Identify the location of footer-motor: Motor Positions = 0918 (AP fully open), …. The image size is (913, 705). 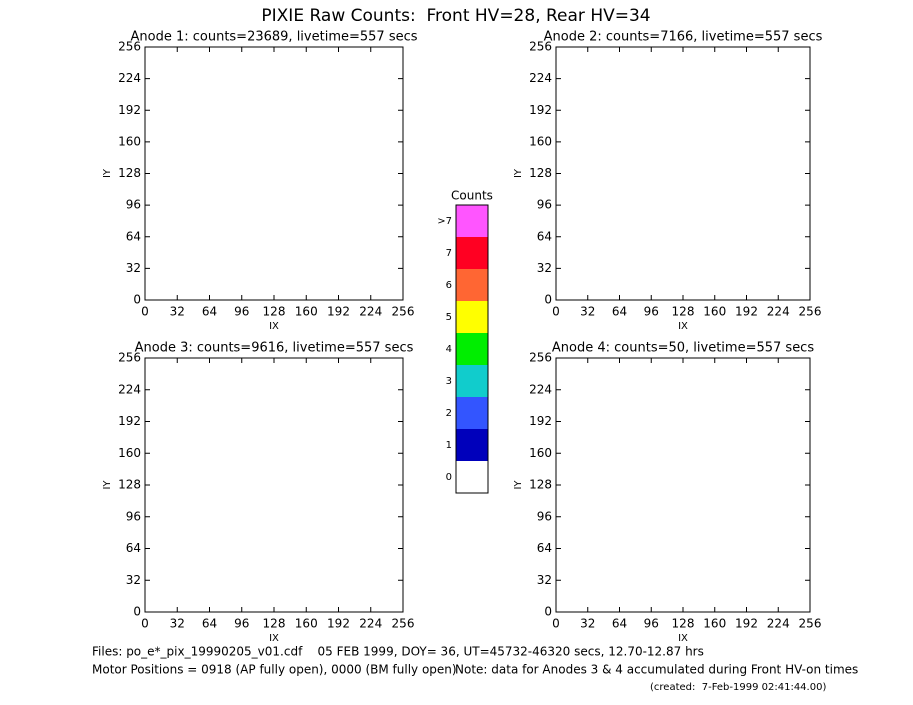
(274, 670).